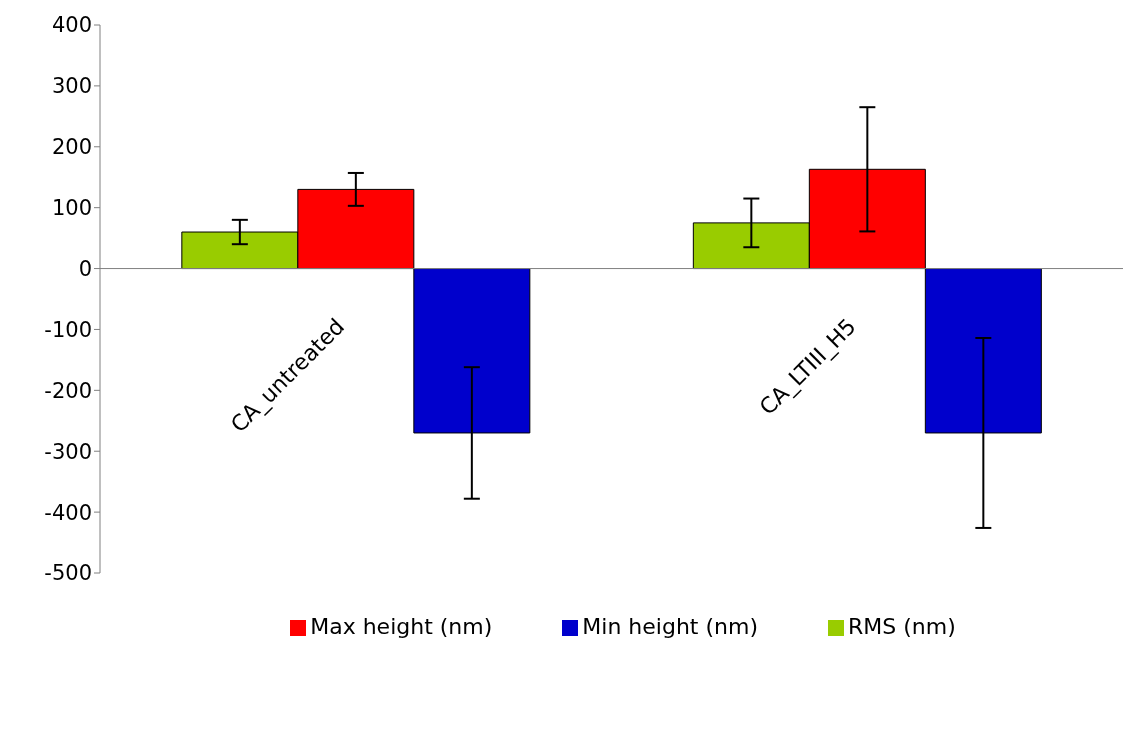  What do you see at coordinates (71, 208) in the screenshot?
I see `y-tick-label: 100` at bounding box center [71, 208].